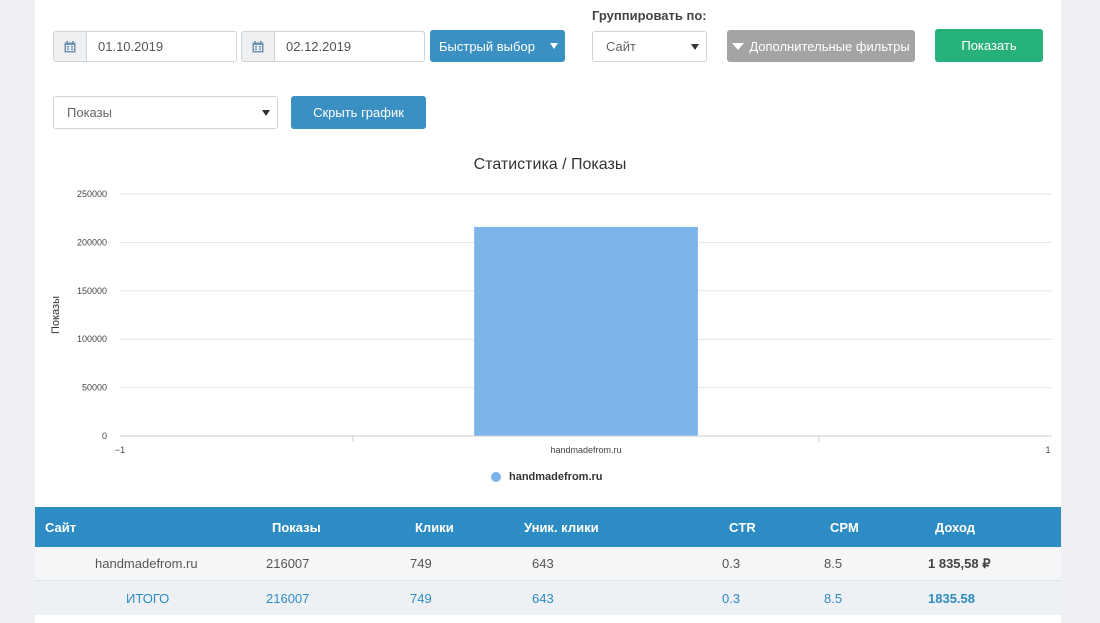  Describe the element at coordinates (288, 563) in the screenshot. I see `cell-impressions: 216007` at that location.